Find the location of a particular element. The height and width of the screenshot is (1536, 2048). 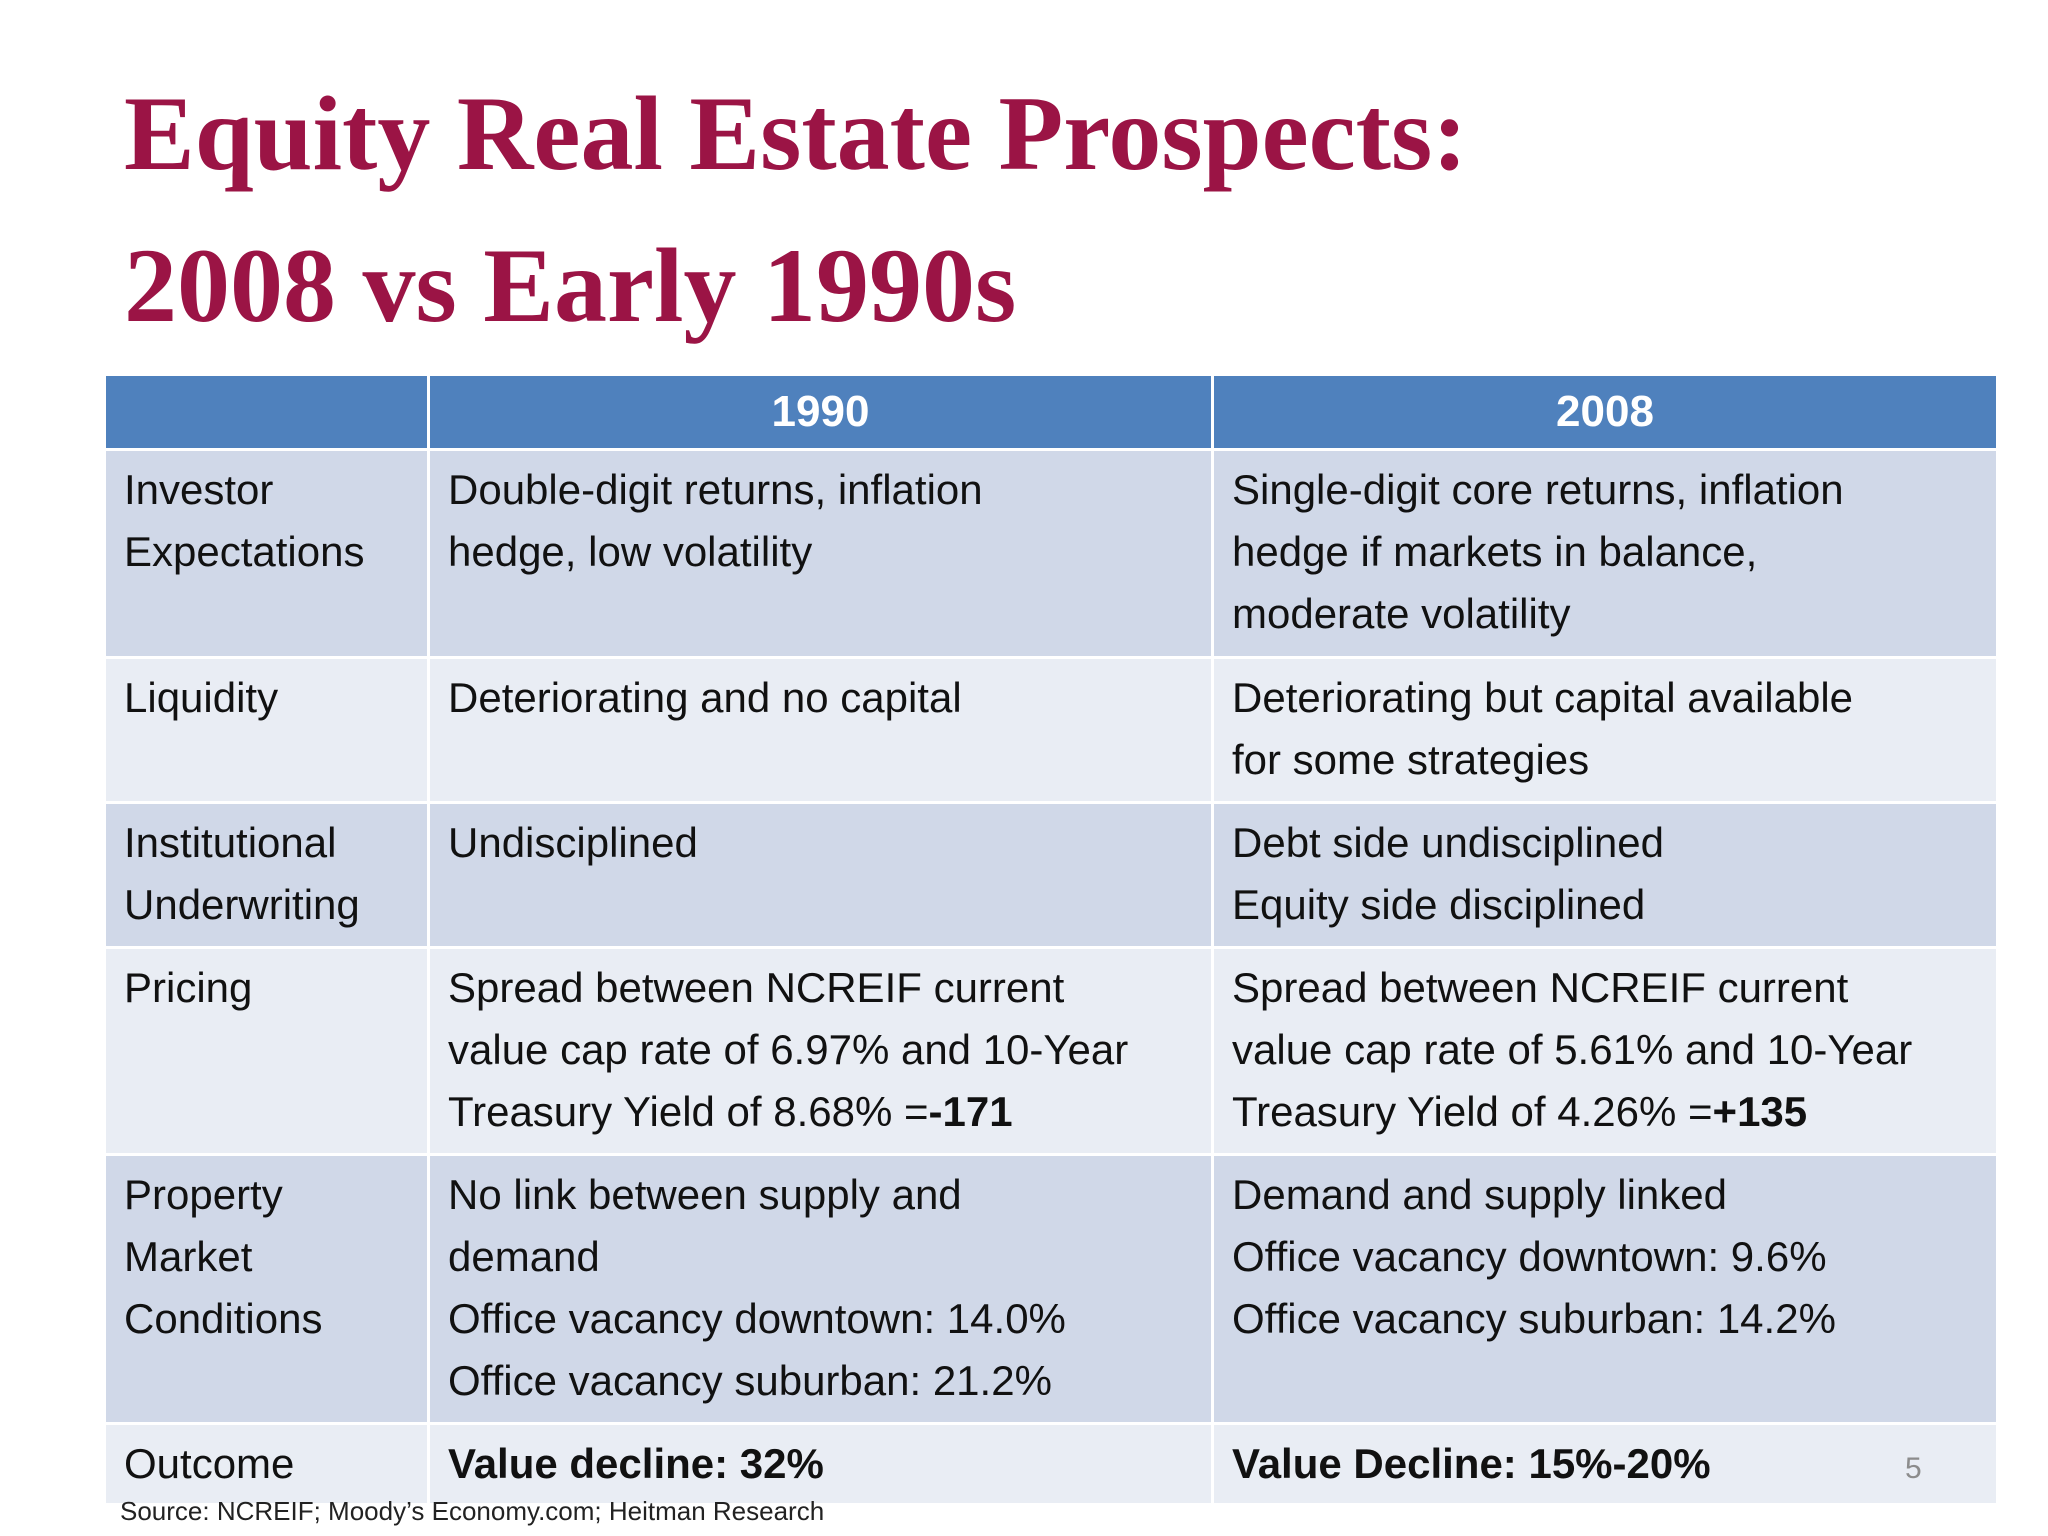

spread-value: -171 is located at coordinates (970, 1111).